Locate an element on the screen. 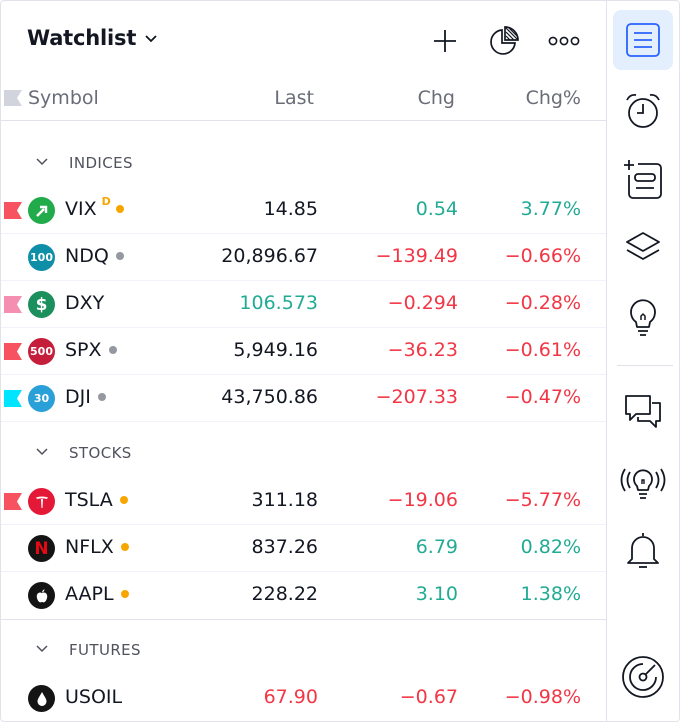 This screenshot has height=722, width=680. bell-icon is located at coordinates (643, 550).